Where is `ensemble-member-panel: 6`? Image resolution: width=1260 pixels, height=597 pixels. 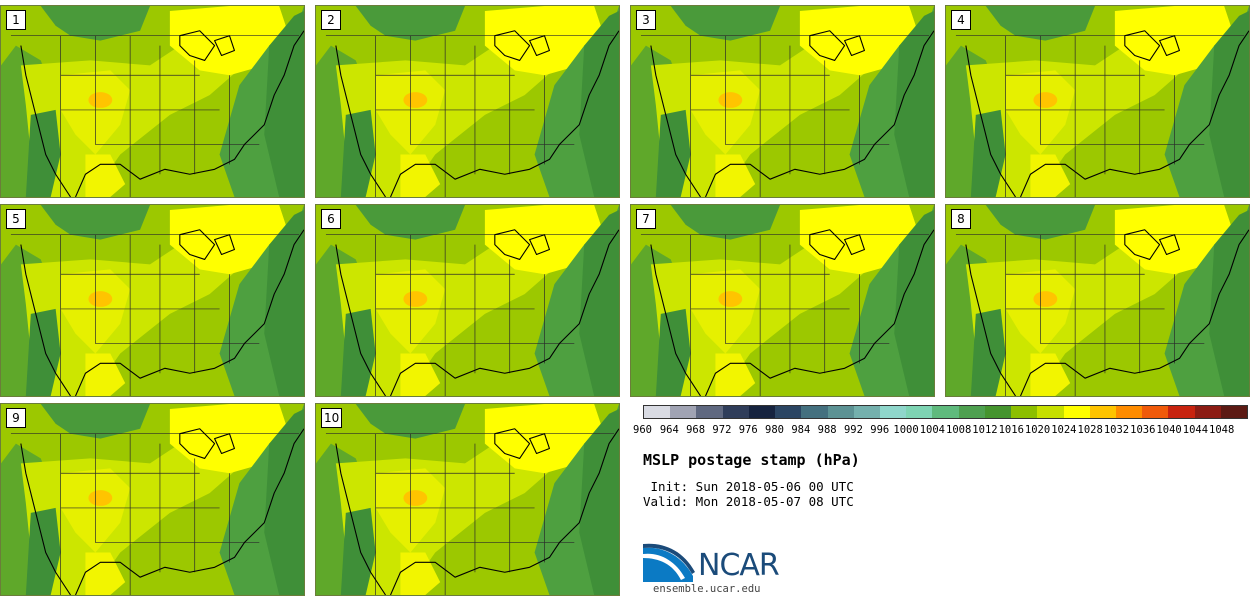
ensemble-member-panel: 6 is located at coordinates (467, 300).